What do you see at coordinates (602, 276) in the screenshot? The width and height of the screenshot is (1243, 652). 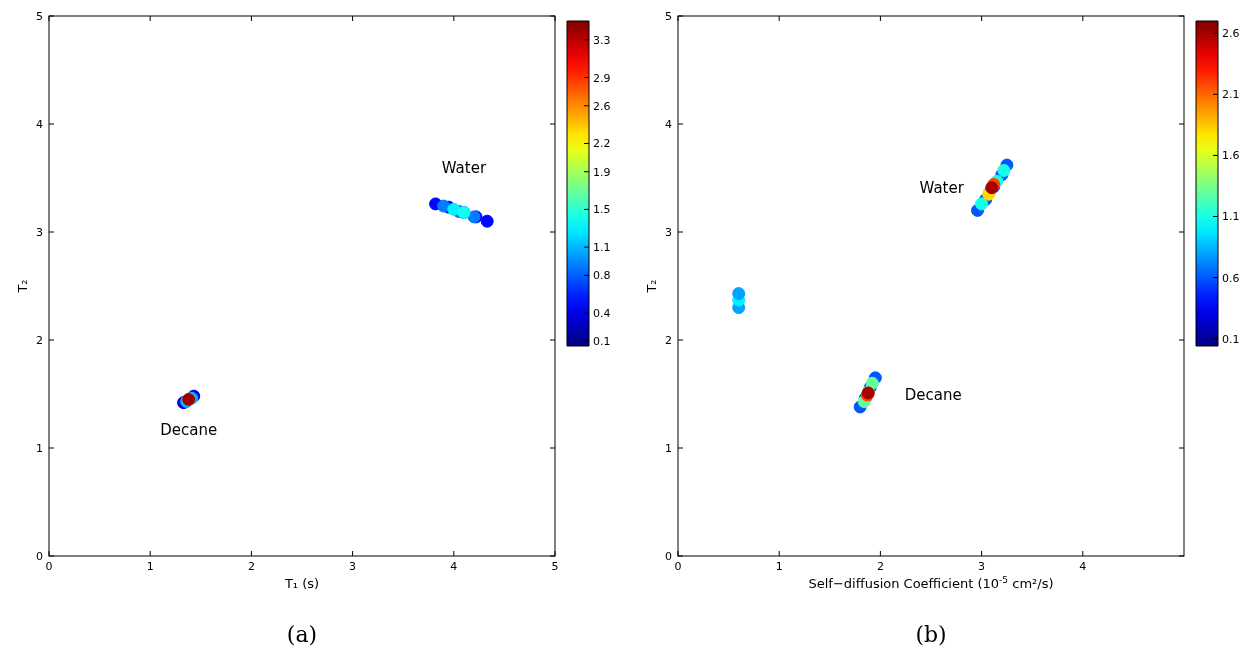 I see `color-bar-label: 0.8` at bounding box center [602, 276].